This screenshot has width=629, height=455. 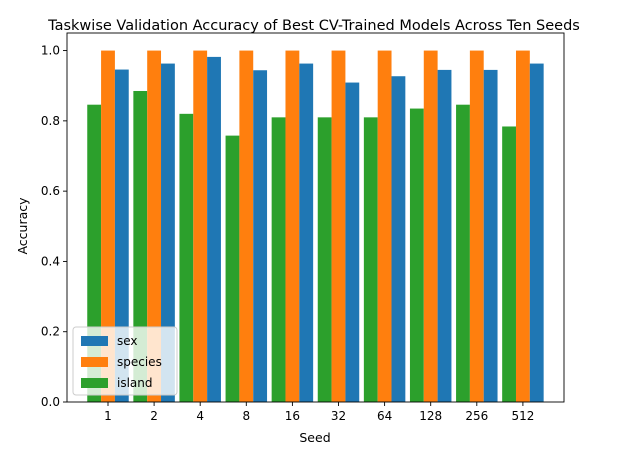 What do you see at coordinates (94, 383) in the screenshot?
I see `legend-swatch-island` at bounding box center [94, 383].